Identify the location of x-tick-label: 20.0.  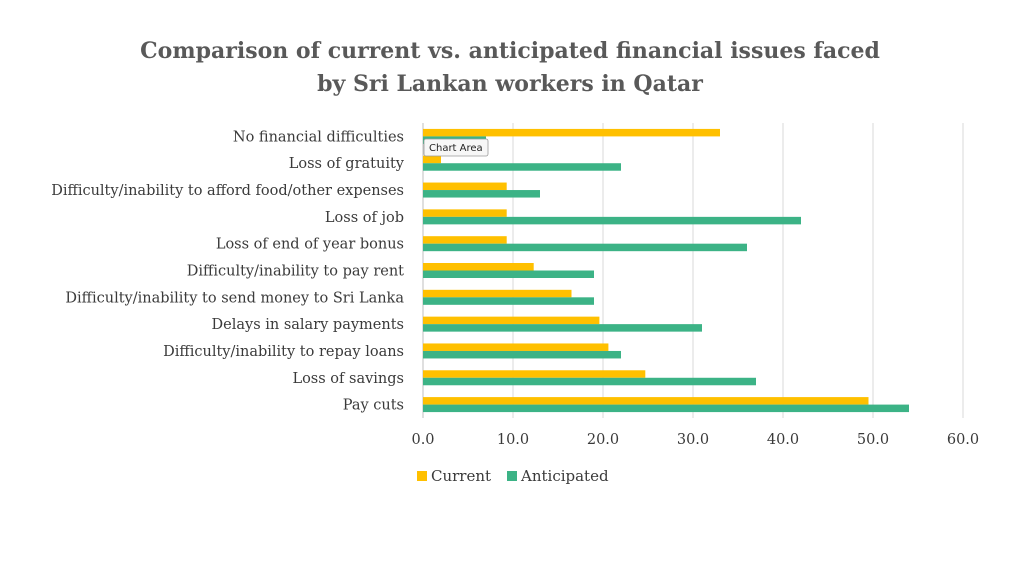
(603, 440).